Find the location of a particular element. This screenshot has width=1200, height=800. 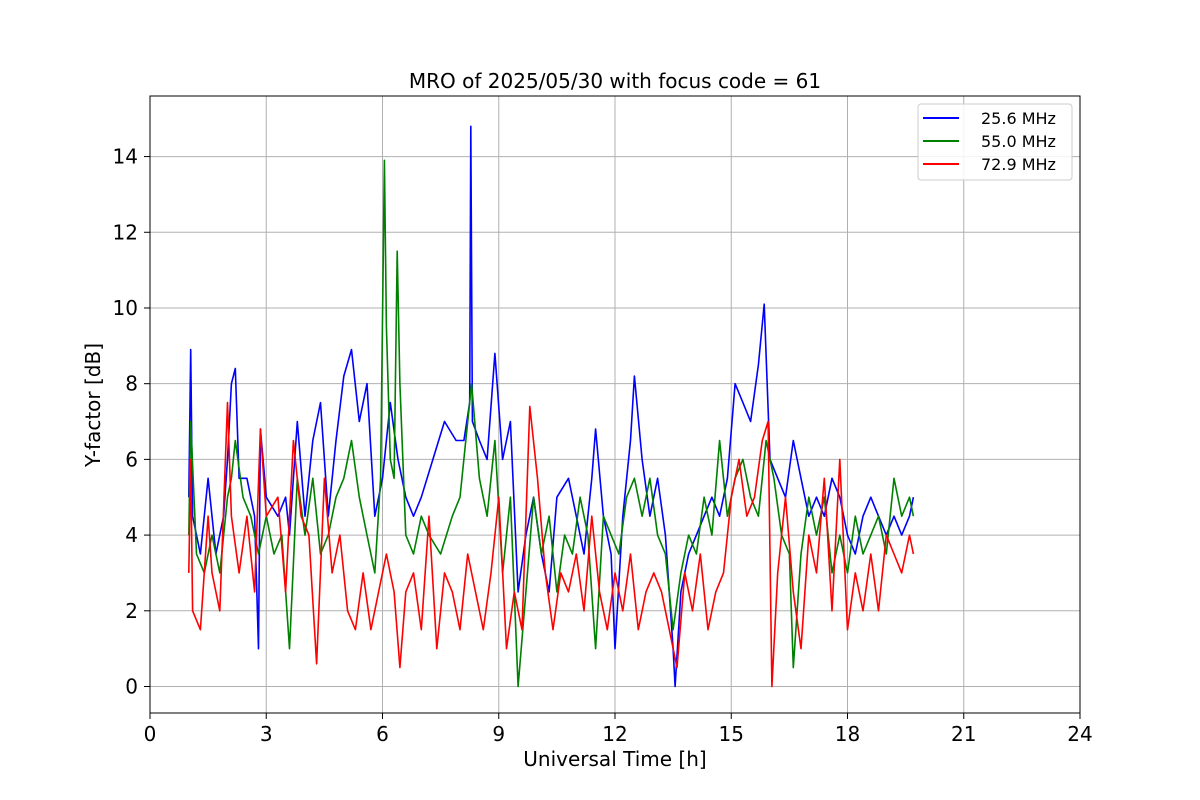

x-axis-label: Universal Time [h] is located at coordinates (614, 759).